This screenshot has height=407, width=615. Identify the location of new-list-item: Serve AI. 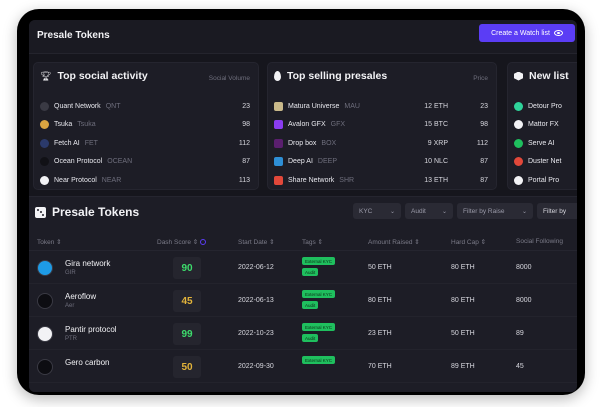
(545, 143).